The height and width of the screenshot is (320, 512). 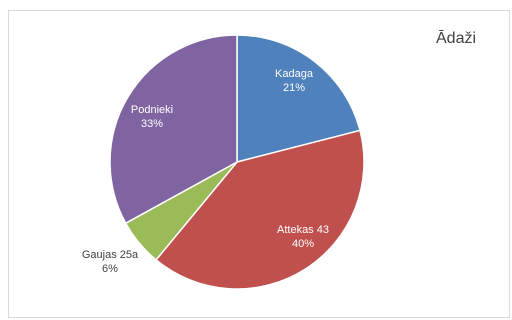 I want to click on chart-title: Ādaži, so click(x=456, y=38).